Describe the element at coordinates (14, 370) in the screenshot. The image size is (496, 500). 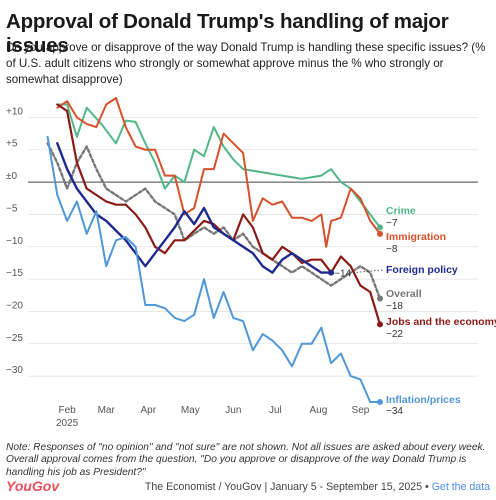
I see `y-tick-label: −30` at that location.